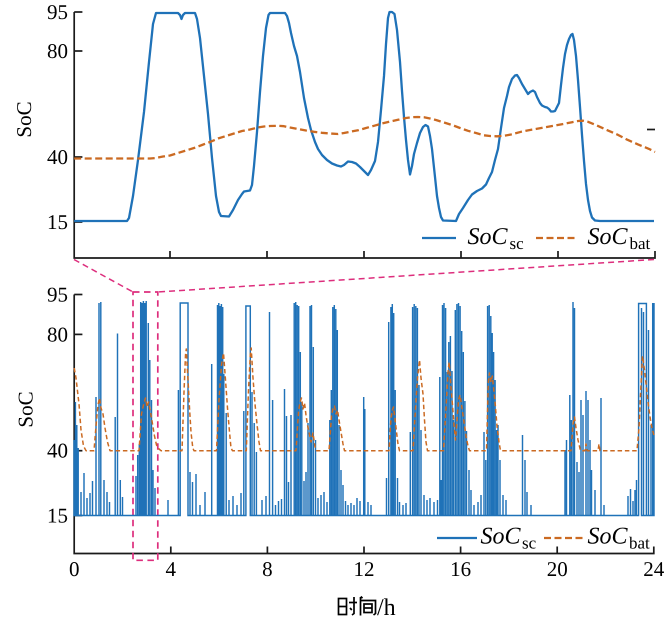 The width and height of the screenshot is (666, 629). I want to click on svg-text: 0, so click(74, 569).